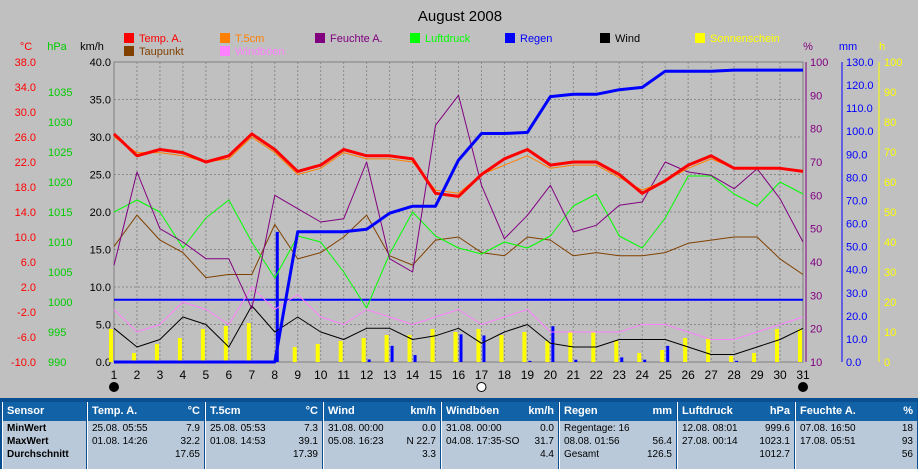 Image resolution: width=918 pixels, height=469 pixels. I want to click on stats-row: 04.08. 17:35-SO 31.7, so click(500, 443).